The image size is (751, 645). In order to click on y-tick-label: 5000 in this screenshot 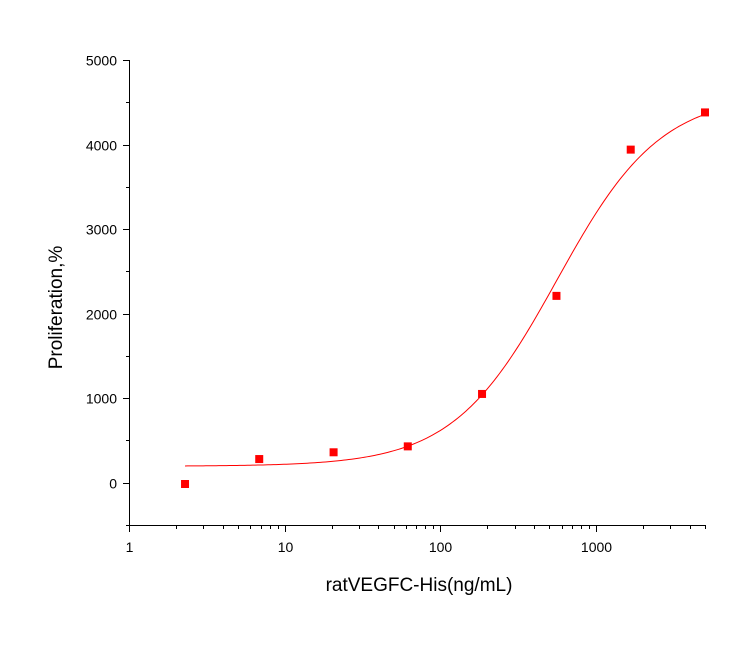, I will do `click(101, 61)`.